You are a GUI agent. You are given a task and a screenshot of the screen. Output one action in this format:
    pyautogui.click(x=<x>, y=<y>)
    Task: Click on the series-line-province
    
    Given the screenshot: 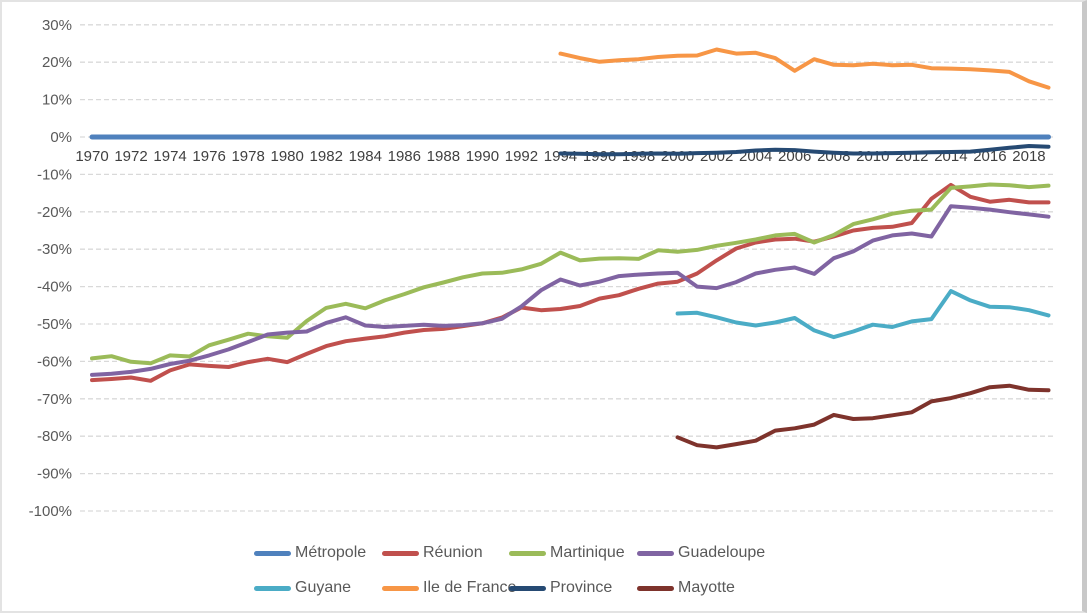 What is the action you would take?
    pyautogui.click(x=804, y=150)
    